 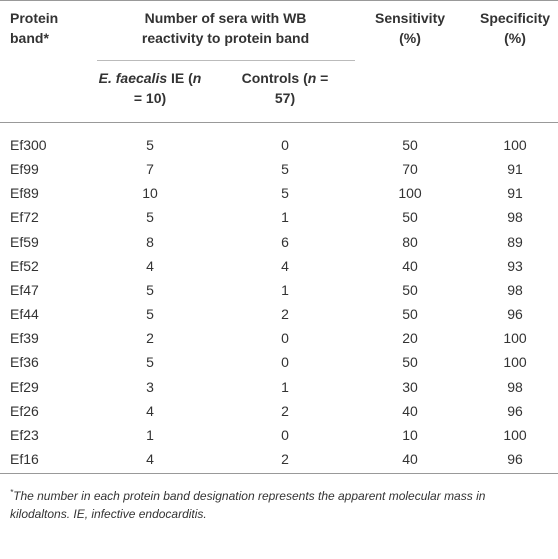 What do you see at coordinates (24, 217) in the screenshot?
I see `row-label: Ef72` at bounding box center [24, 217].